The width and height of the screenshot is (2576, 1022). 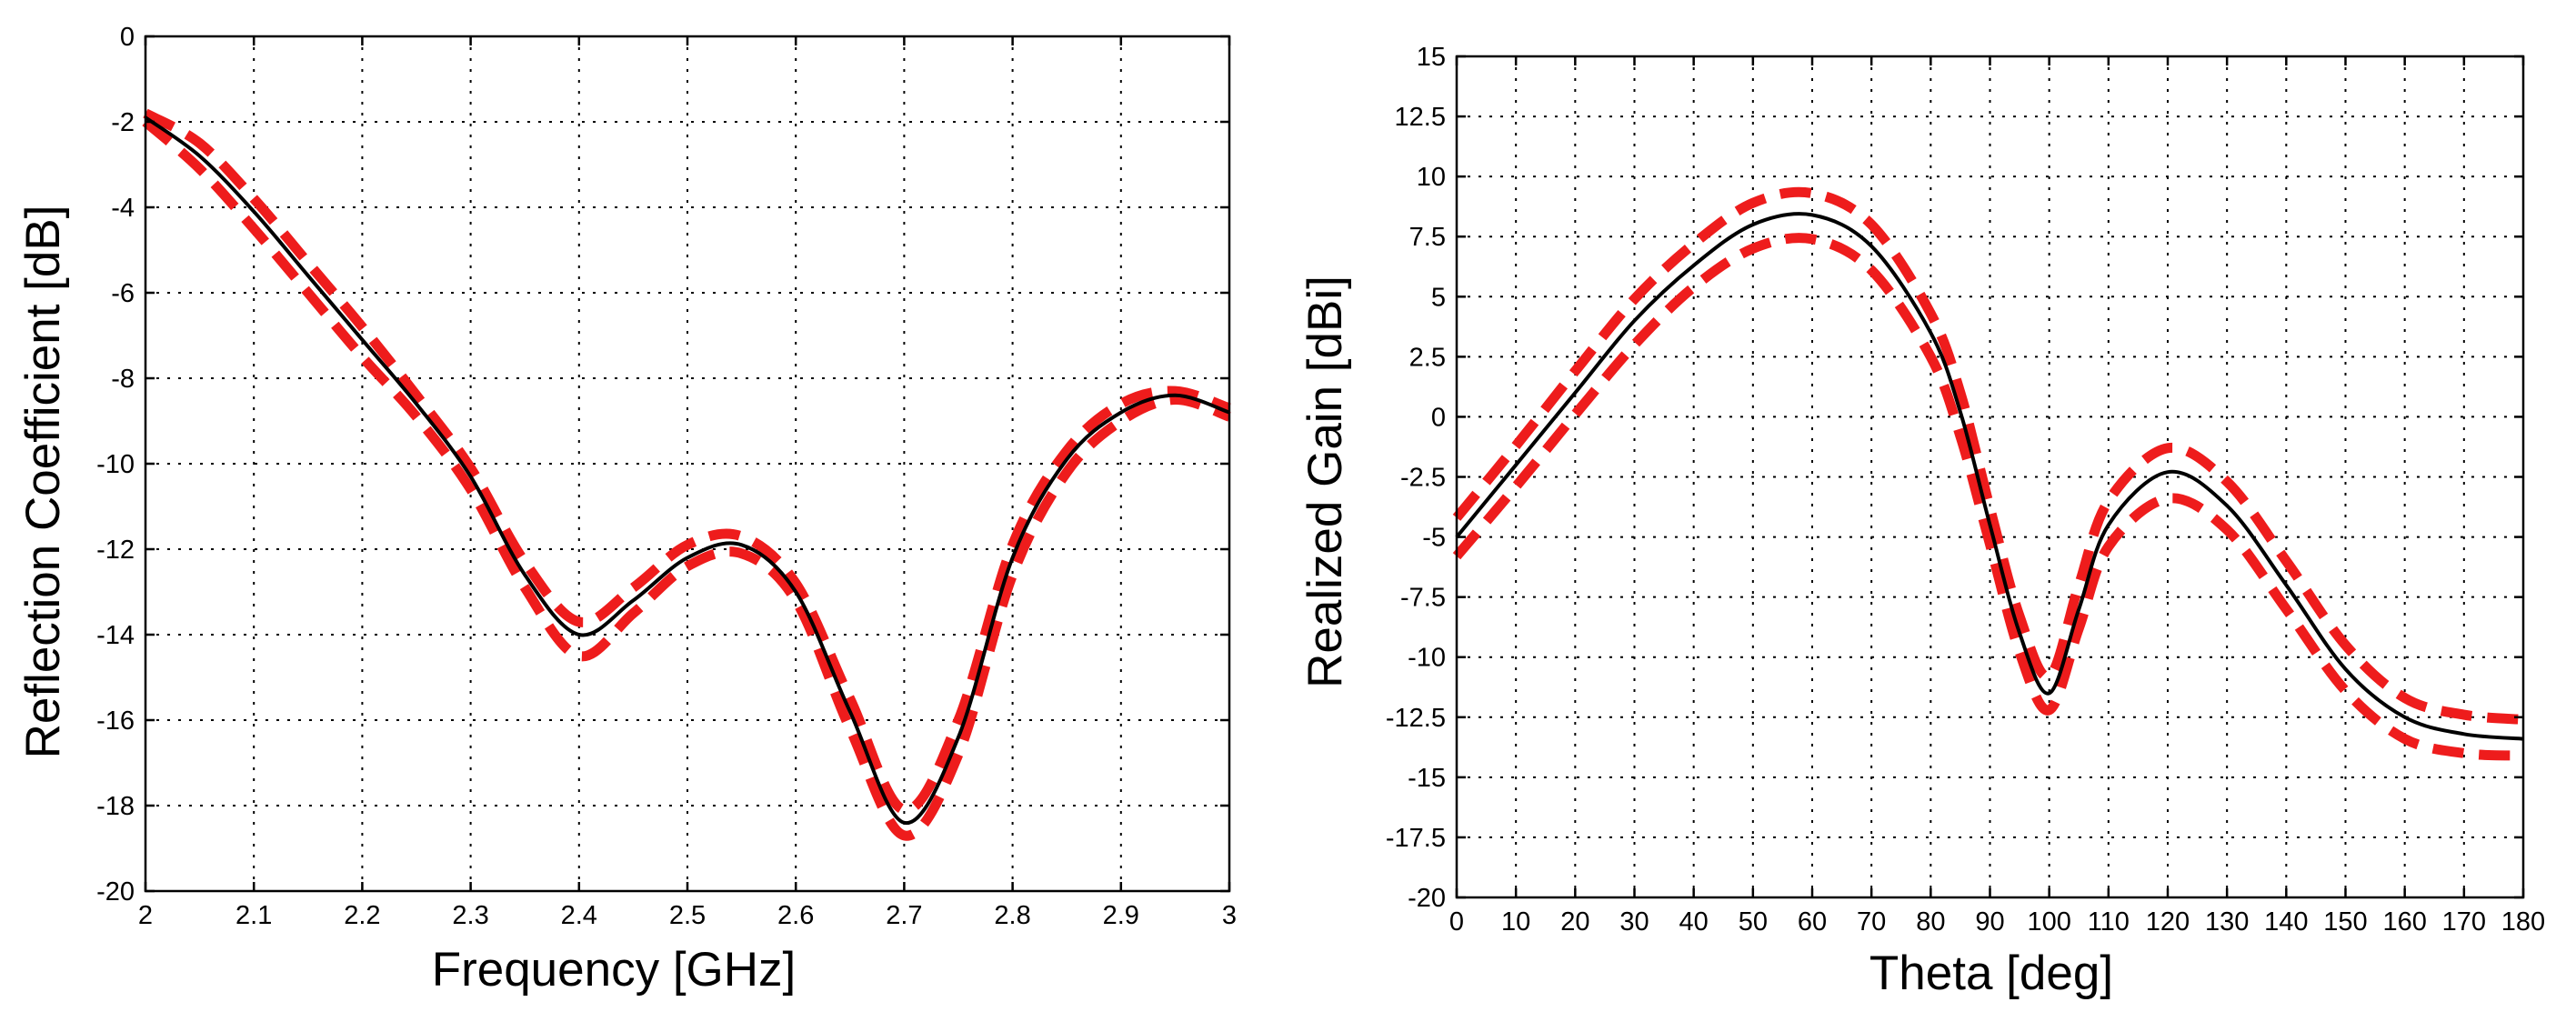 What do you see at coordinates (1432, 57) in the screenshot?
I see `right-y-tick-label: 15` at bounding box center [1432, 57].